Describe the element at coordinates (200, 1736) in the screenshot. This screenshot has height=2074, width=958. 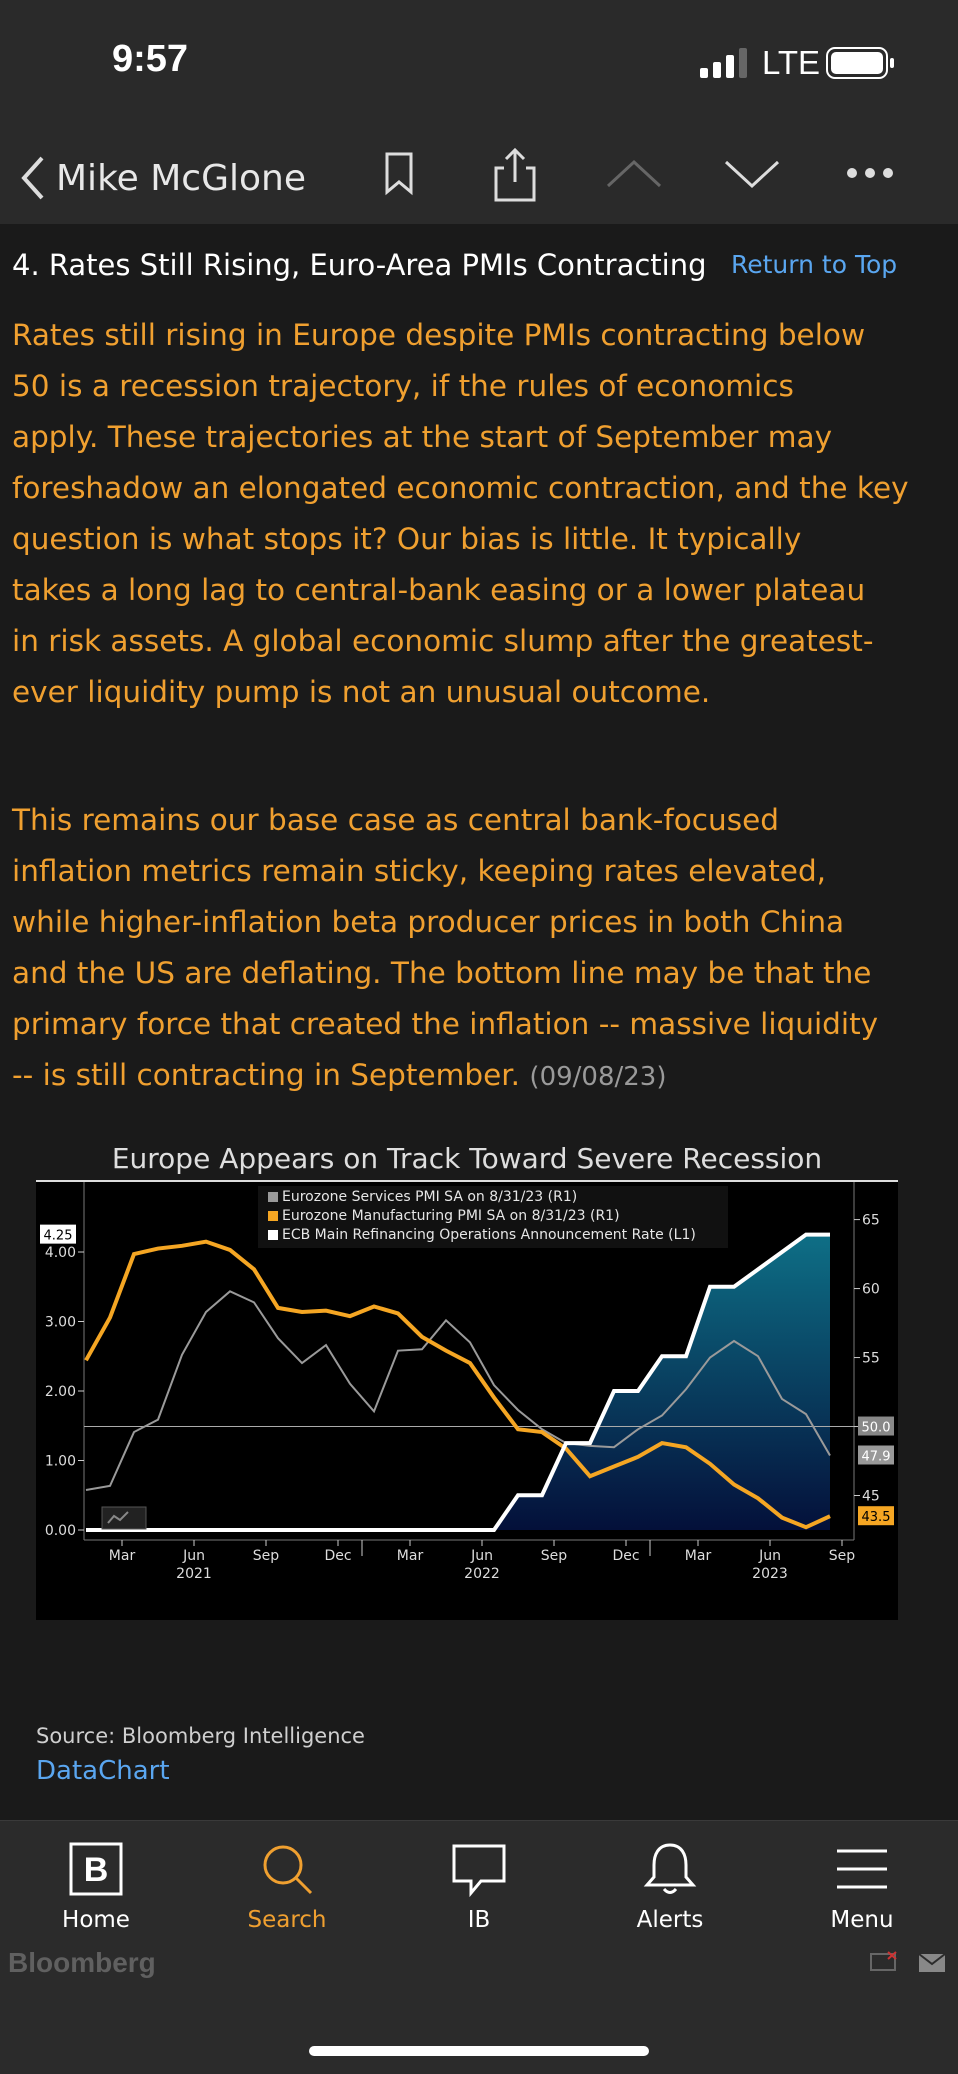
I see `source-text: Source: Bloomberg Intelligence` at that location.